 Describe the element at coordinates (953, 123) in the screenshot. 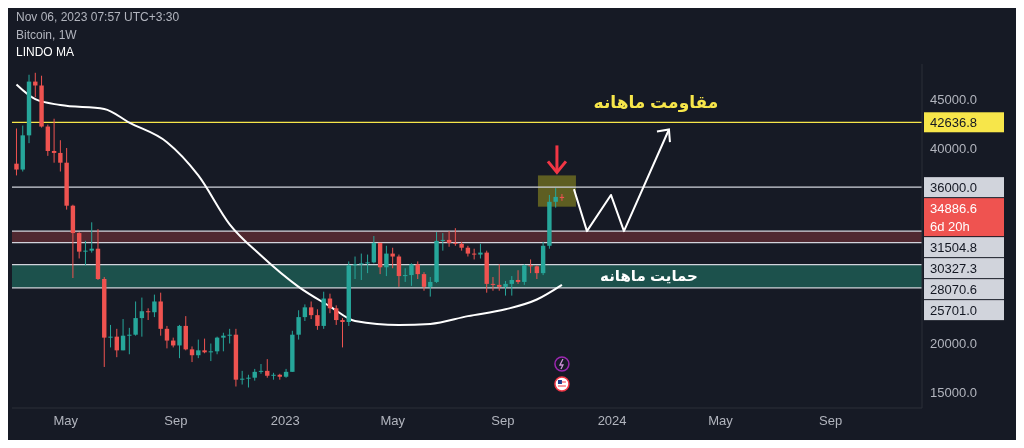

I see `ref-line-label: 42636.8` at that location.